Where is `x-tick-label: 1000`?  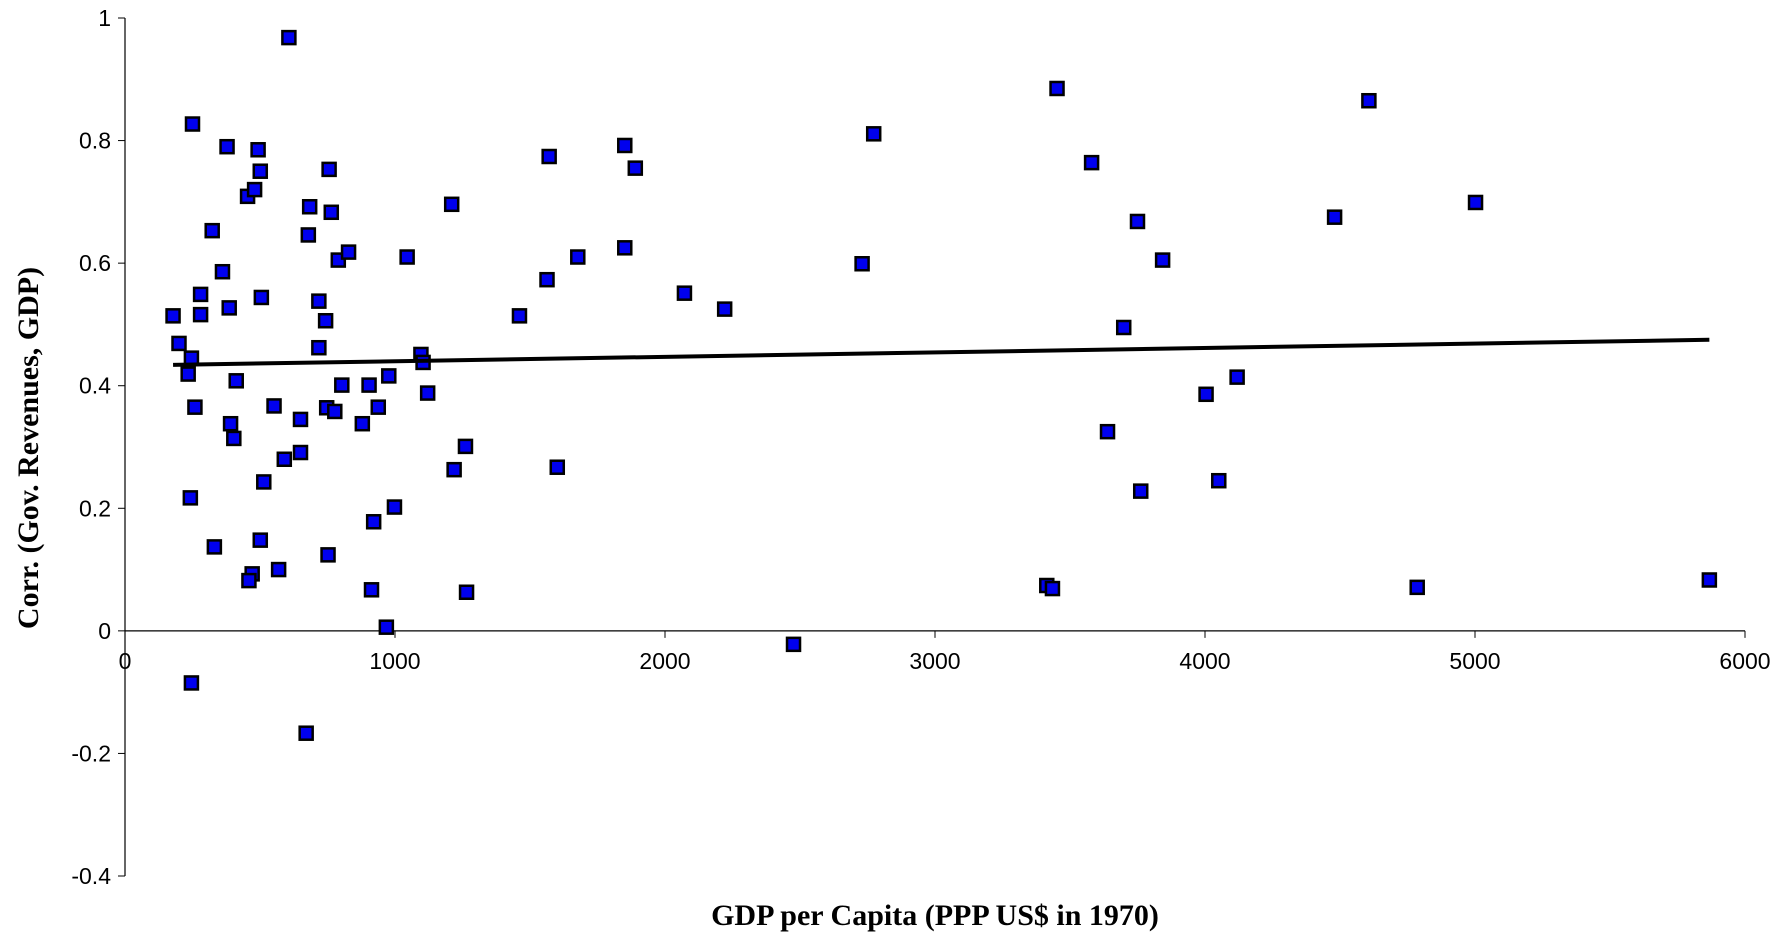
x-tick-label: 1000 is located at coordinates (394, 661).